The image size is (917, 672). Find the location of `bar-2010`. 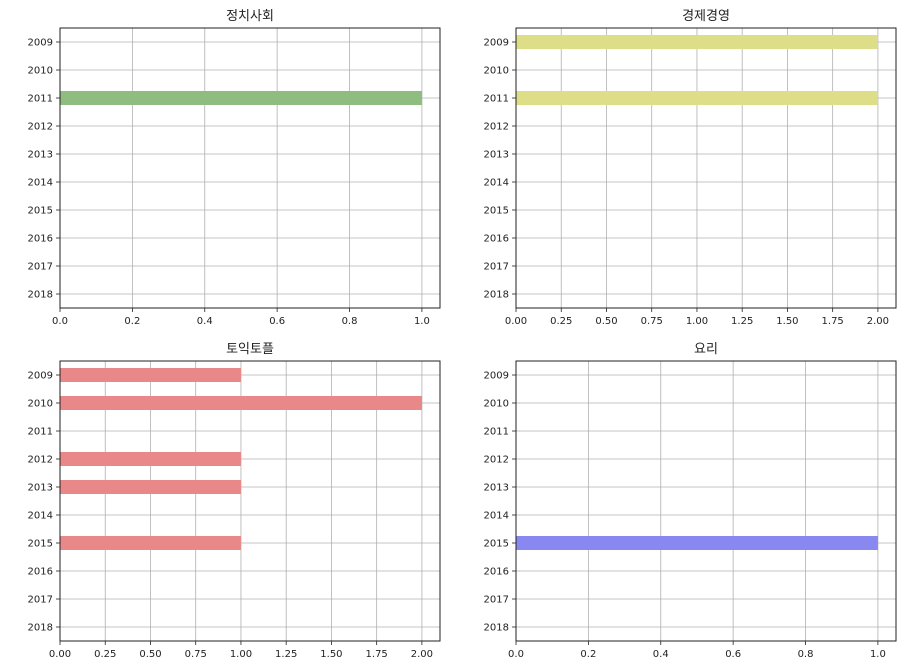

bar-2010 is located at coordinates (241, 403).